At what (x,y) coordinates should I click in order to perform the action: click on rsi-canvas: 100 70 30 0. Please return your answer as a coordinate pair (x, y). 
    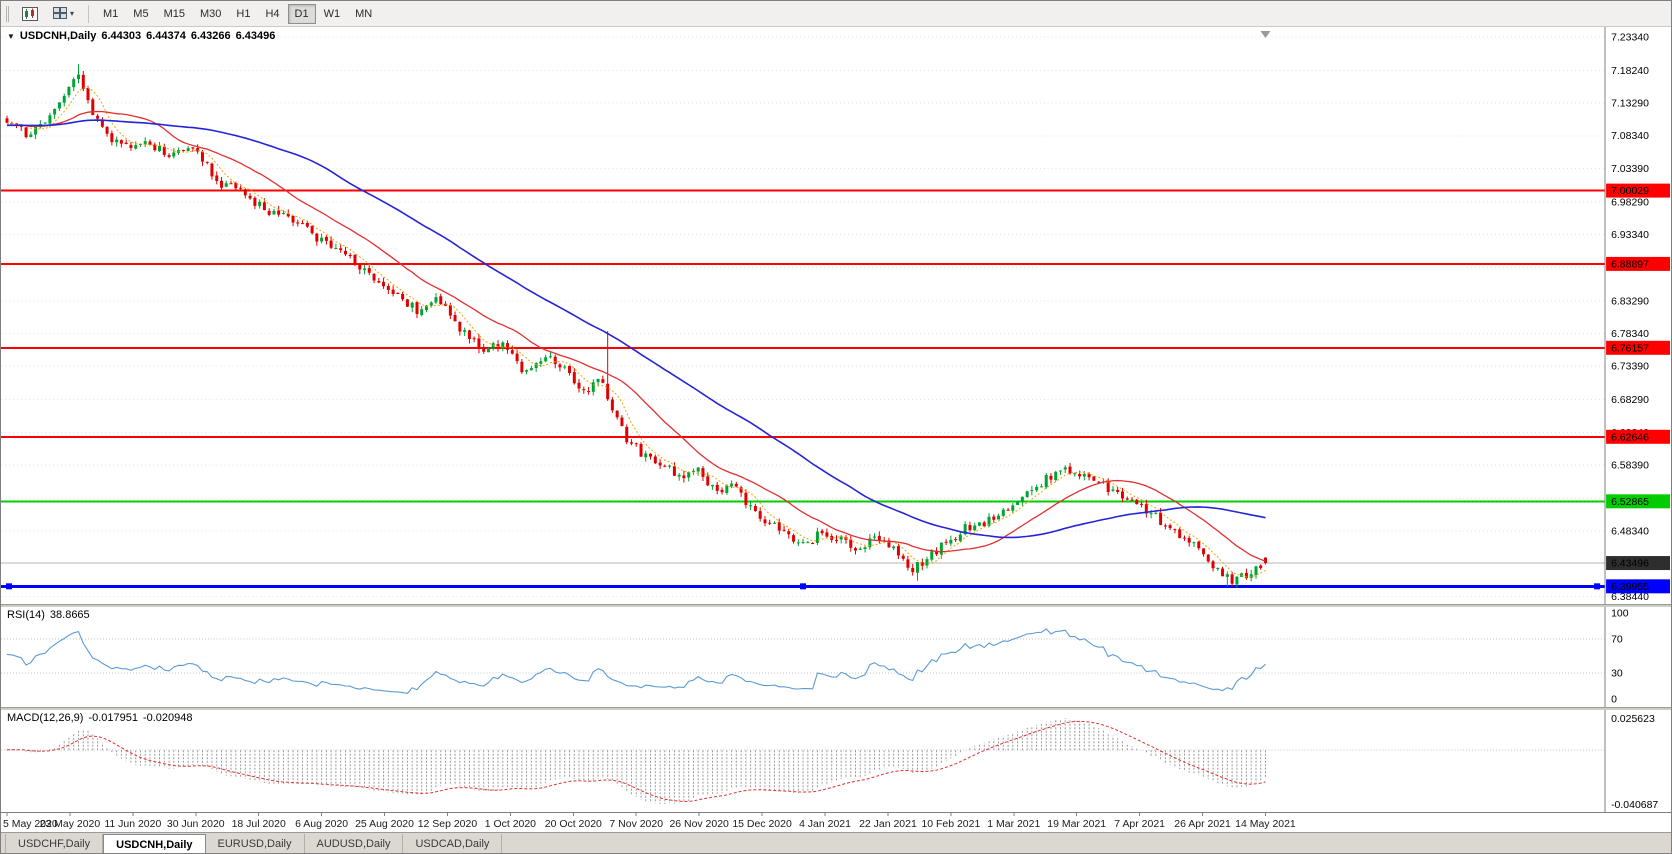
    Looking at the image, I should click on (836, 657).